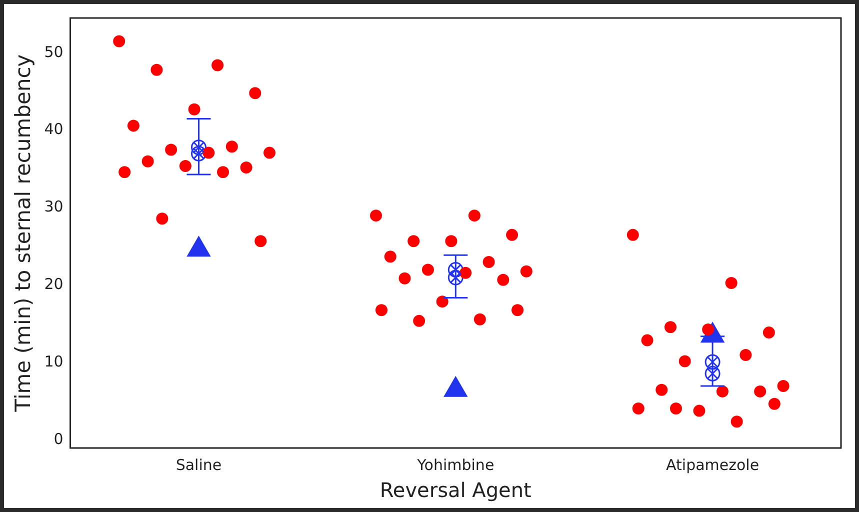 The width and height of the screenshot is (859, 512). What do you see at coordinates (54, 51) in the screenshot?
I see `y-tick-label: 50` at bounding box center [54, 51].